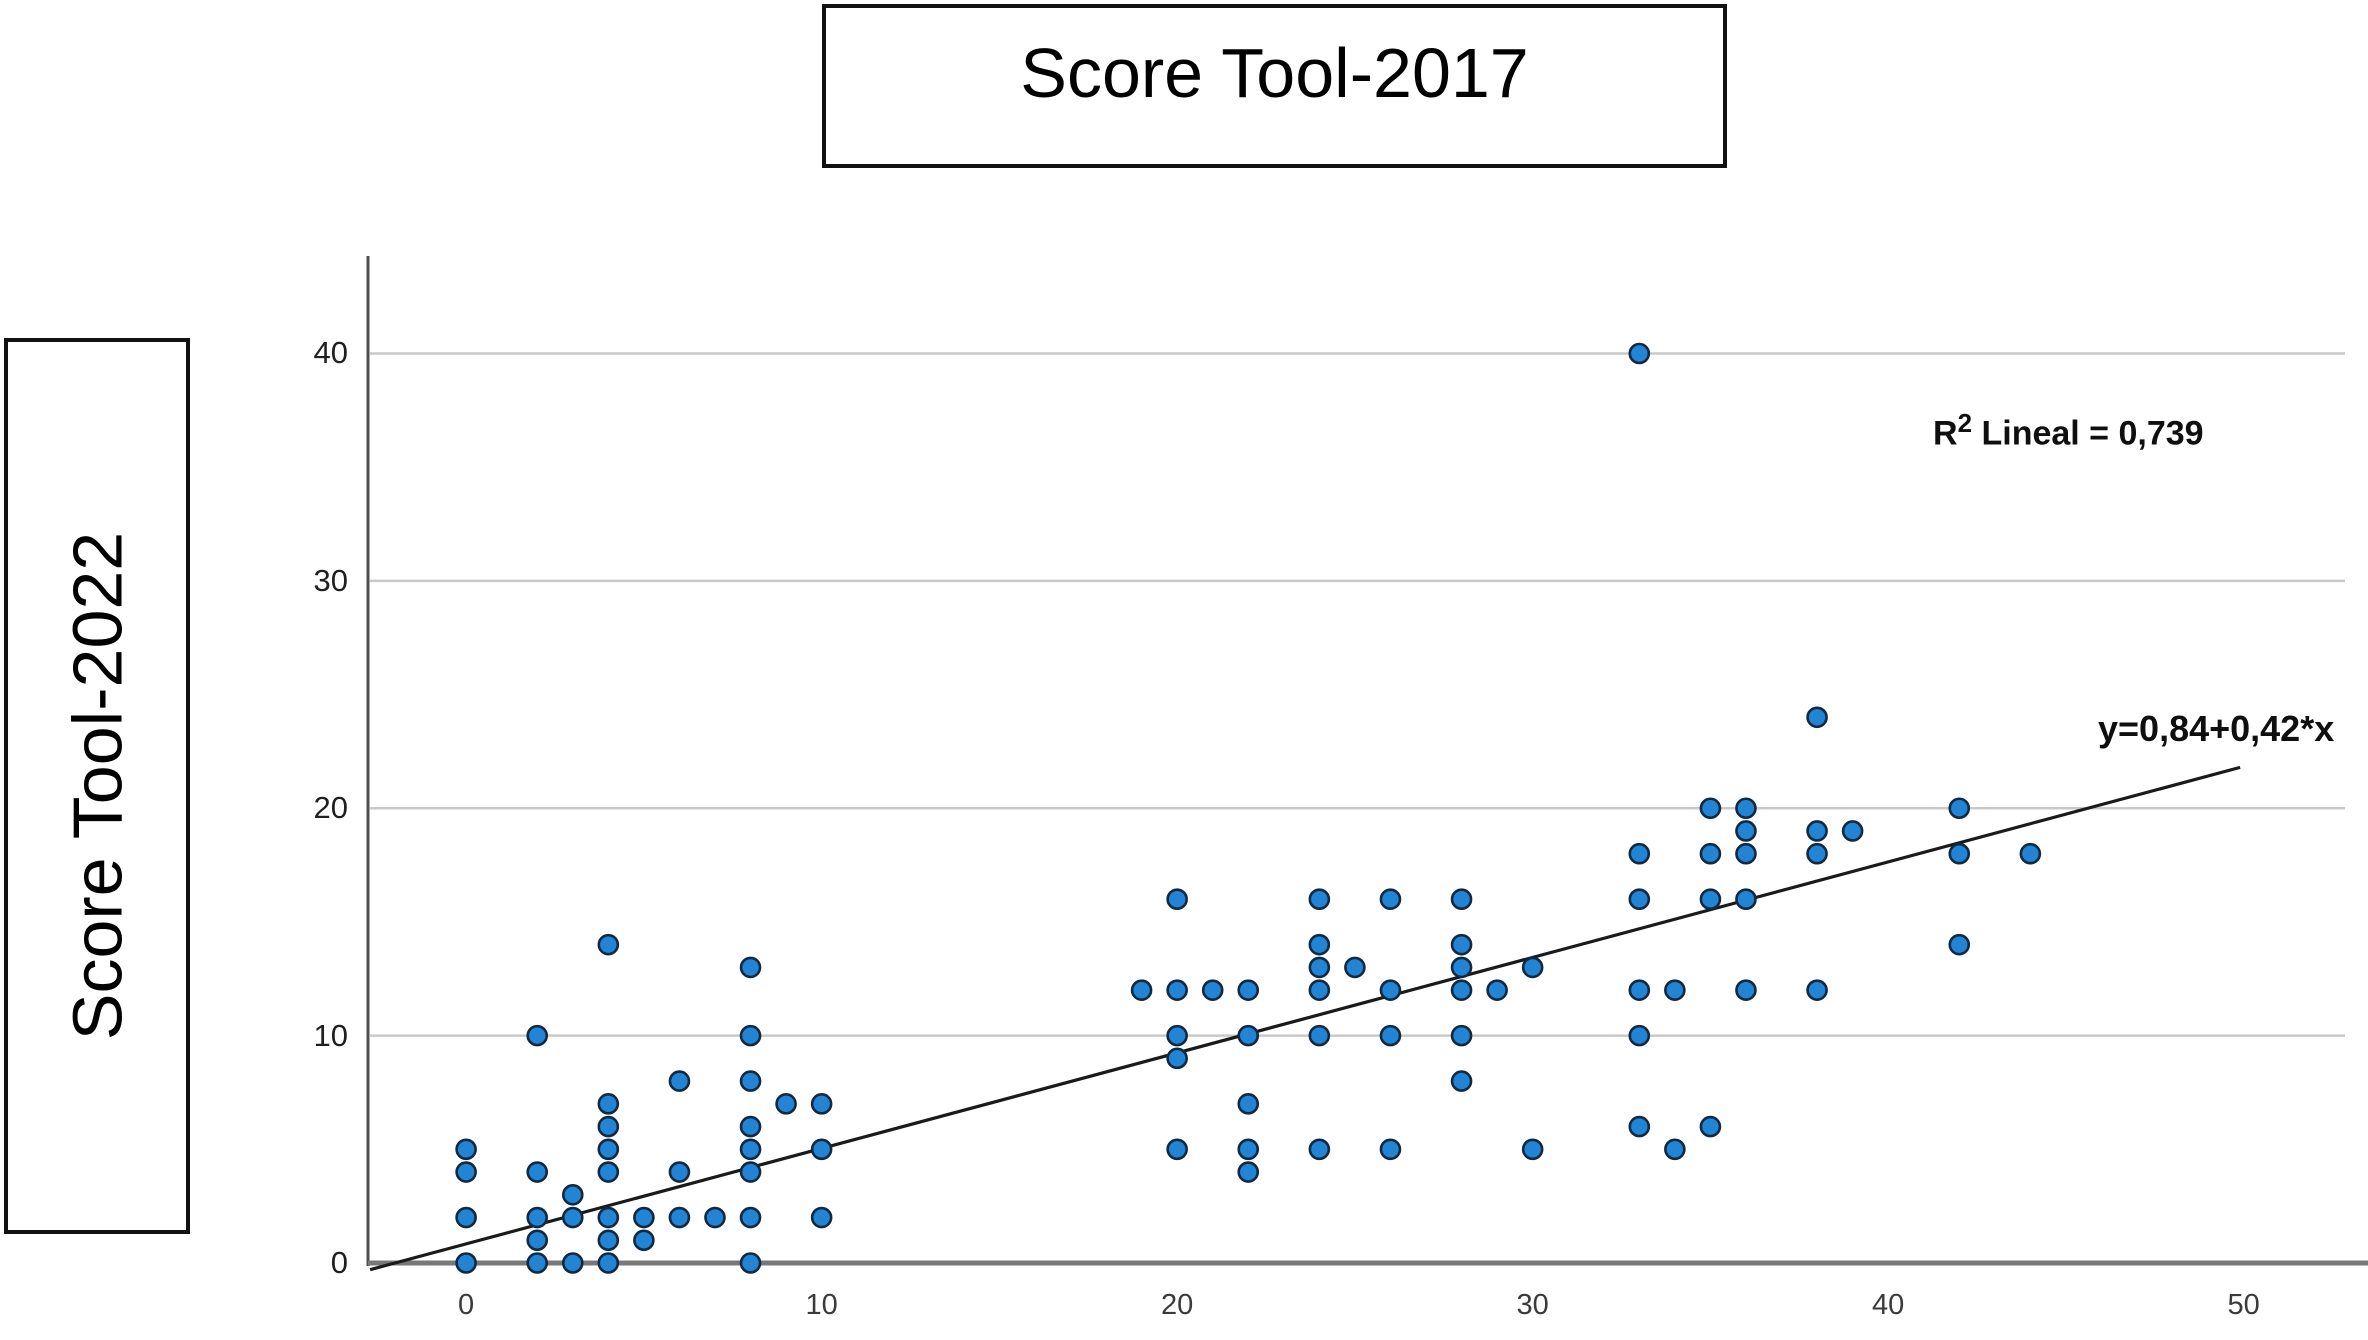 The image size is (2368, 1340). I want to click on x-tick-label: 40, so click(1888, 1305).